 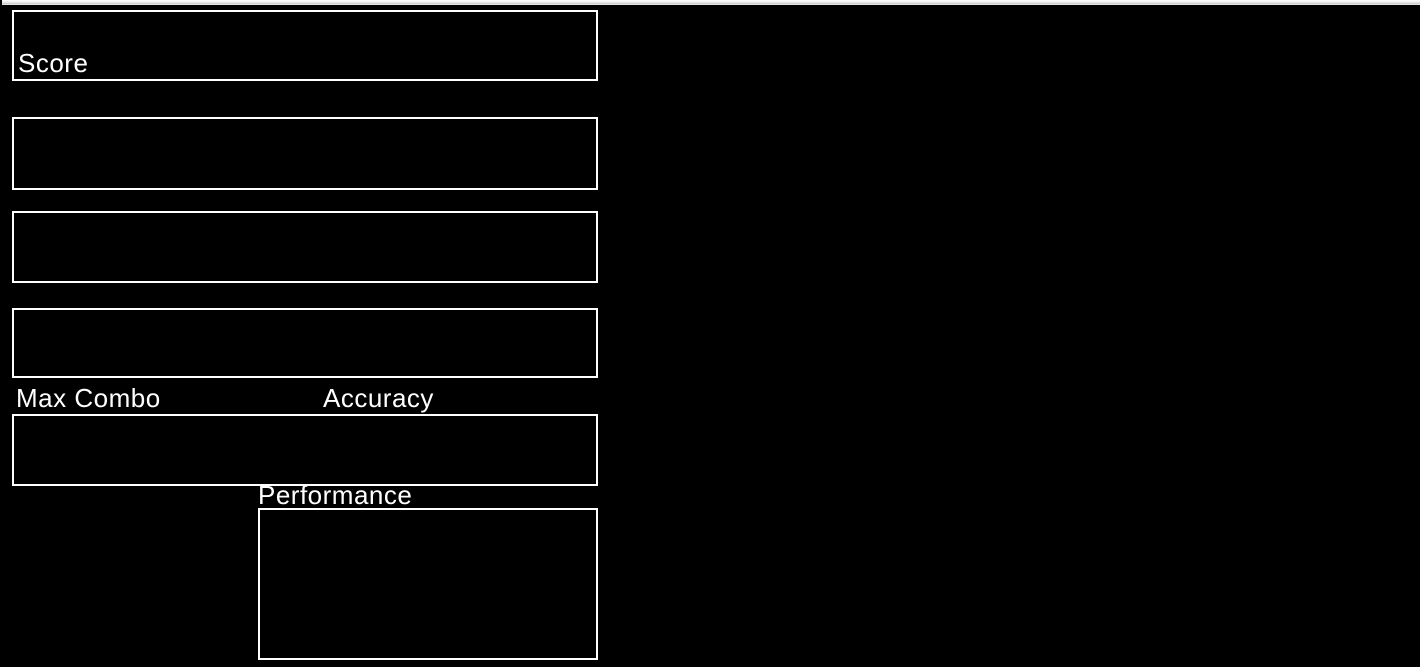 What do you see at coordinates (378, 398) in the screenshot?
I see `accuracy-label: Accuracy` at bounding box center [378, 398].